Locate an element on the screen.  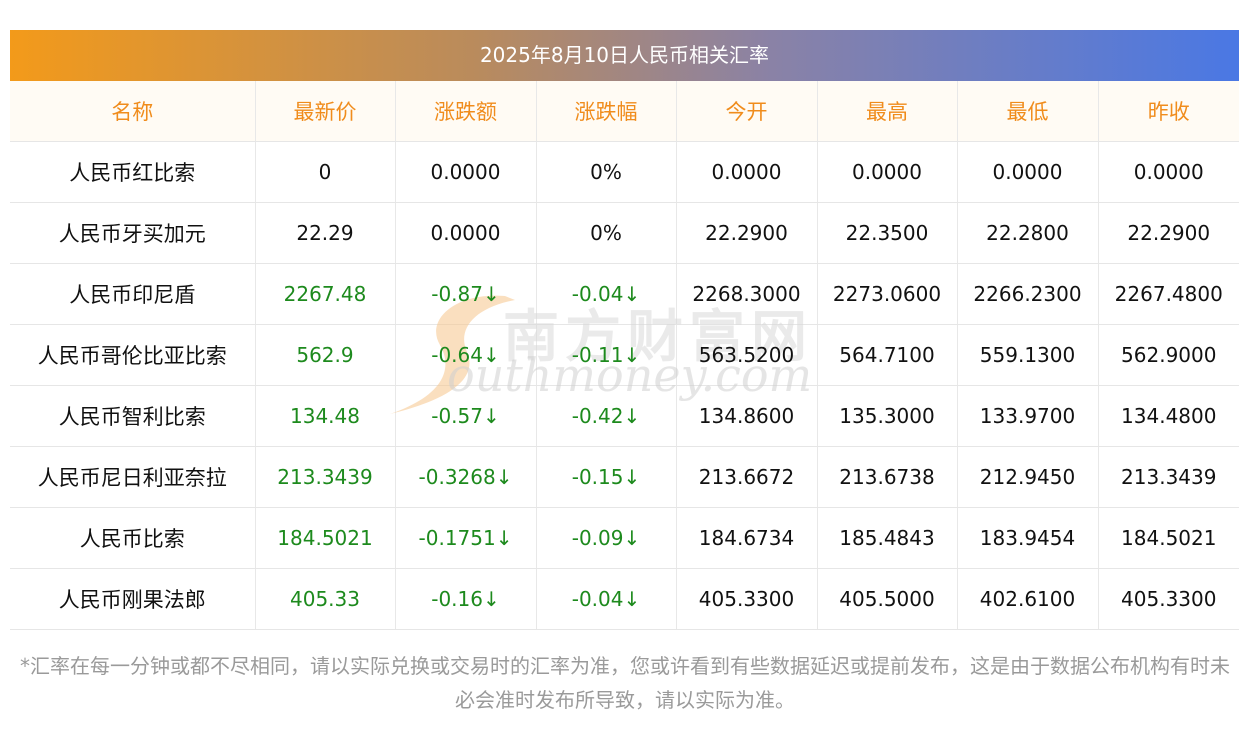
change-amount-cell: -0.3268↓ is located at coordinates (466, 477).